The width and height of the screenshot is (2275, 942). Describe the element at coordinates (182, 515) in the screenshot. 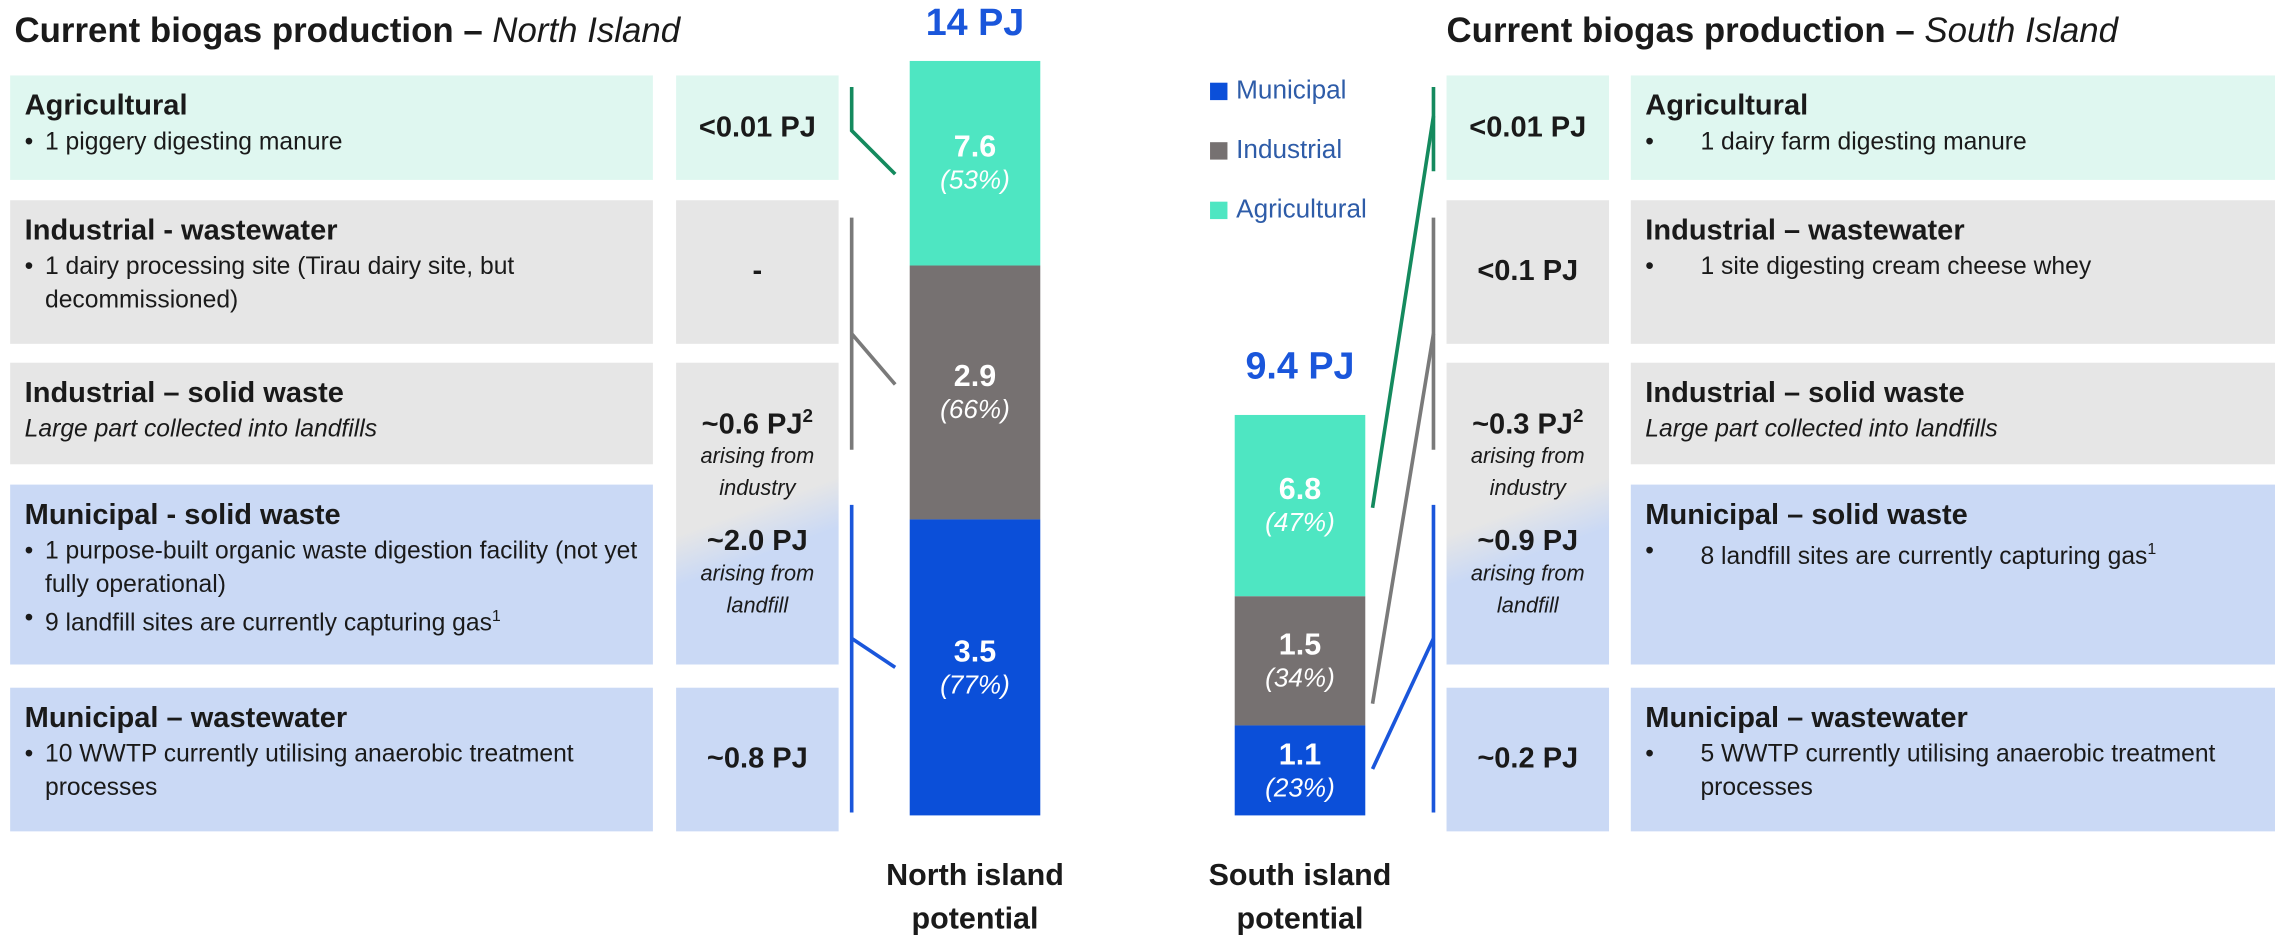

I see `category-heading: Municipal - solid waste` at that location.